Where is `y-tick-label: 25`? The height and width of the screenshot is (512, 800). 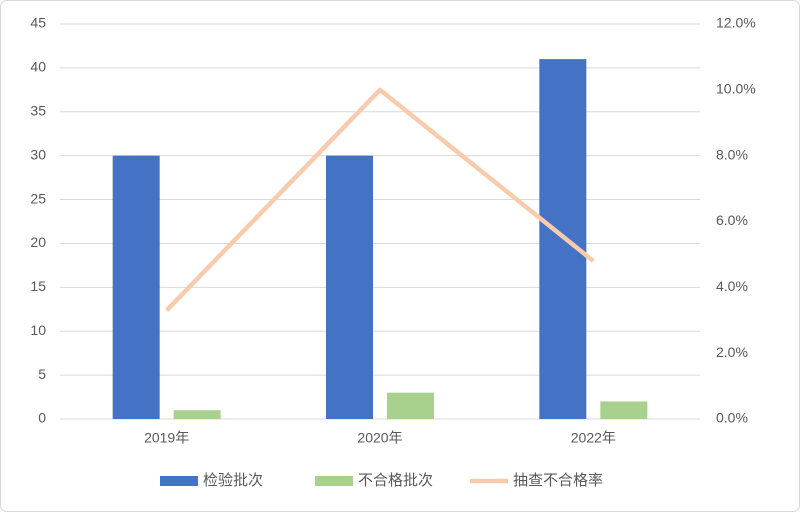
y-tick-label: 25 is located at coordinates (38, 198).